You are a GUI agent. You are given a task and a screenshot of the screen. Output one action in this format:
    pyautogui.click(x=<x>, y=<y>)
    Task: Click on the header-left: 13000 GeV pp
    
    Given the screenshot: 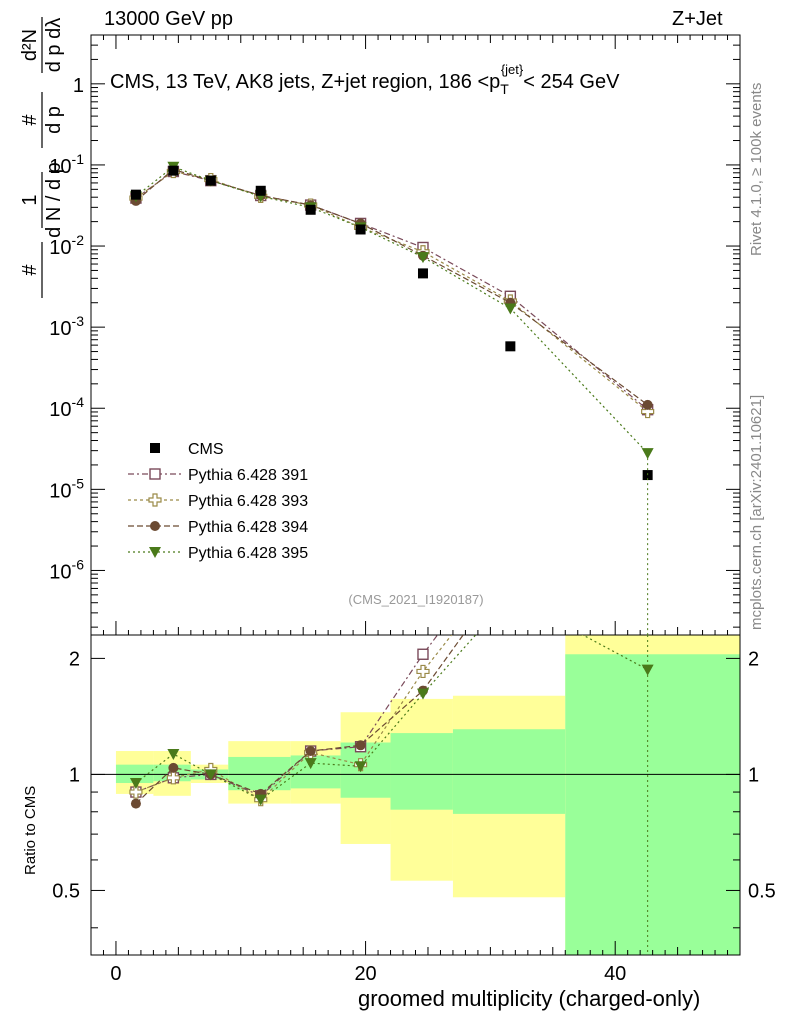 What is the action you would take?
    pyautogui.click(x=168, y=19)
    